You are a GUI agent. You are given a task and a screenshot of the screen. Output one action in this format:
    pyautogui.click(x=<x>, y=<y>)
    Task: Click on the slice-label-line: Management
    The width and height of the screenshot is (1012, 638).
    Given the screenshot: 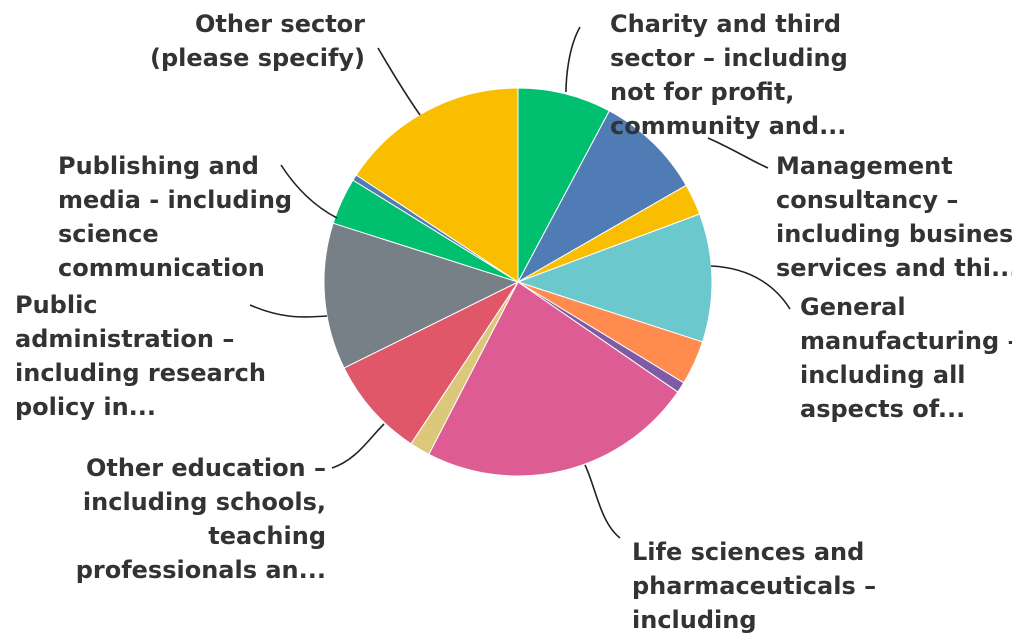 What is the action you would take?
    pyautogui.click(x=864, y=166)
    